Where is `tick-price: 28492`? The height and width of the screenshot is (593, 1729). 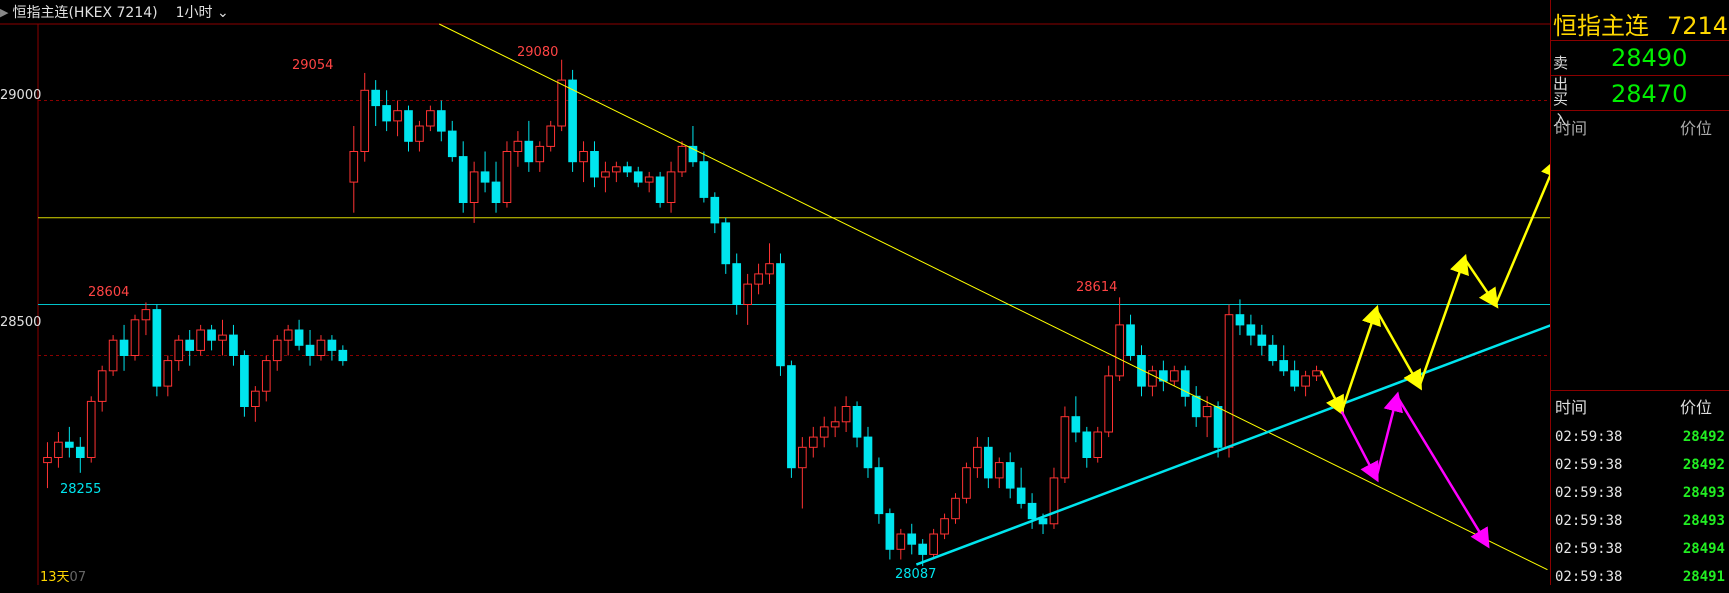 tick-price: 28492 is located at coordinates (1703, 437).